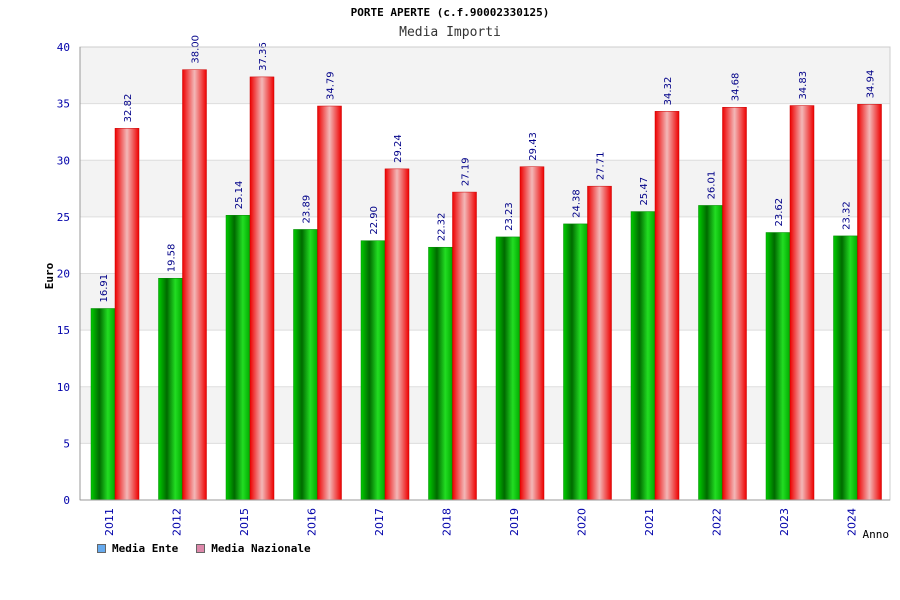 Image resolution: width=900 pixels, height=600 pixels. I want to click on x-tick-label: 2021, so click(649, 522).